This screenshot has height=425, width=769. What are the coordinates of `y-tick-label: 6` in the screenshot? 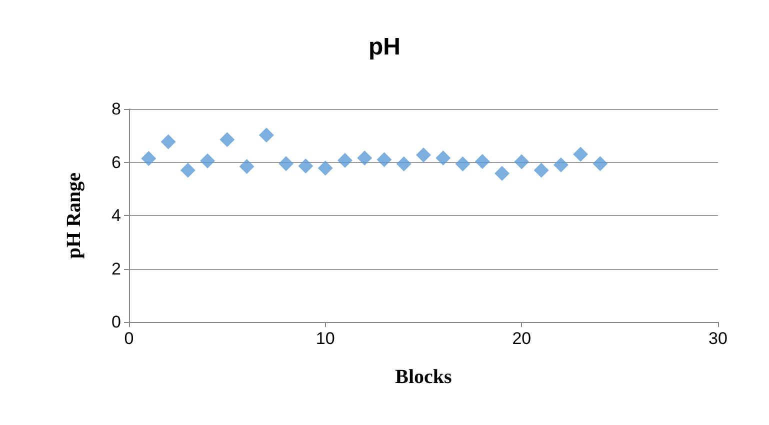 It's located at (116, 162).